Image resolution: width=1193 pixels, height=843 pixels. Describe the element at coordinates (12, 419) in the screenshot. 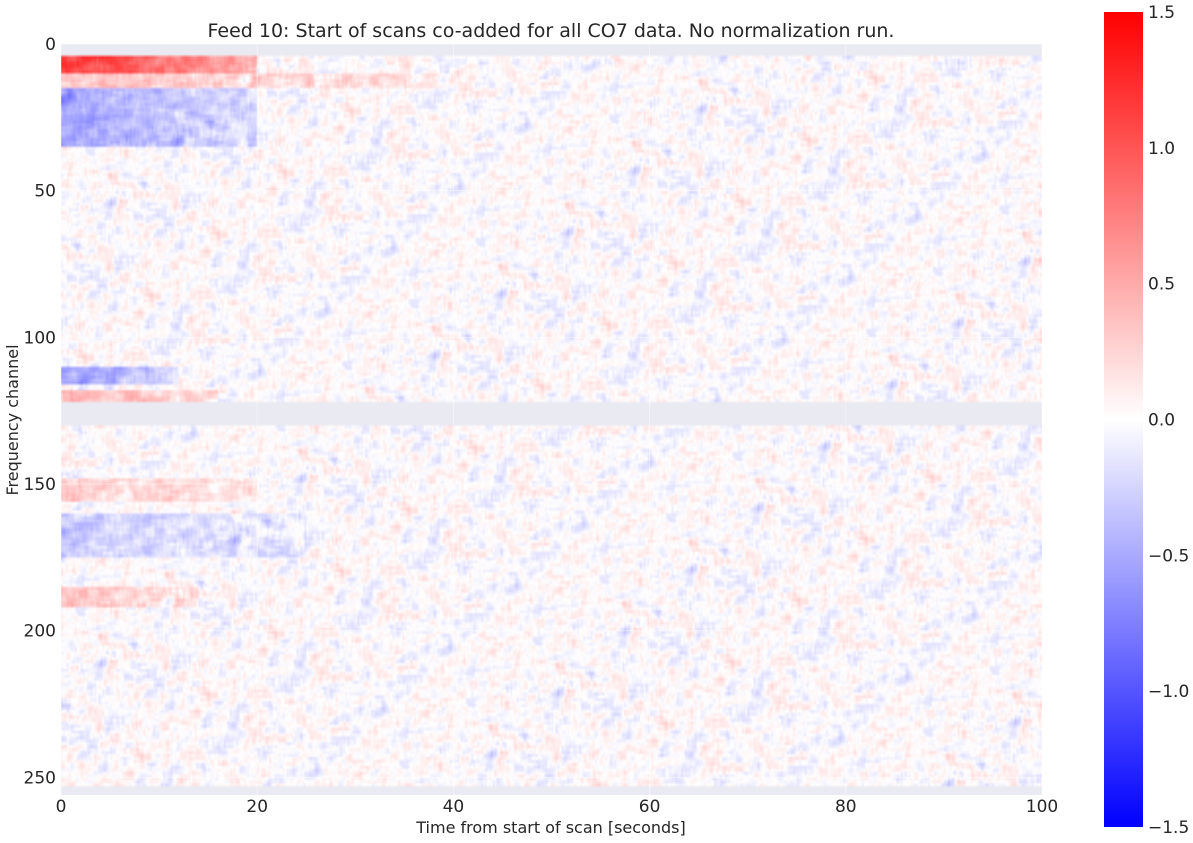

I see `y-axis-label: Frequency channel` at that location.